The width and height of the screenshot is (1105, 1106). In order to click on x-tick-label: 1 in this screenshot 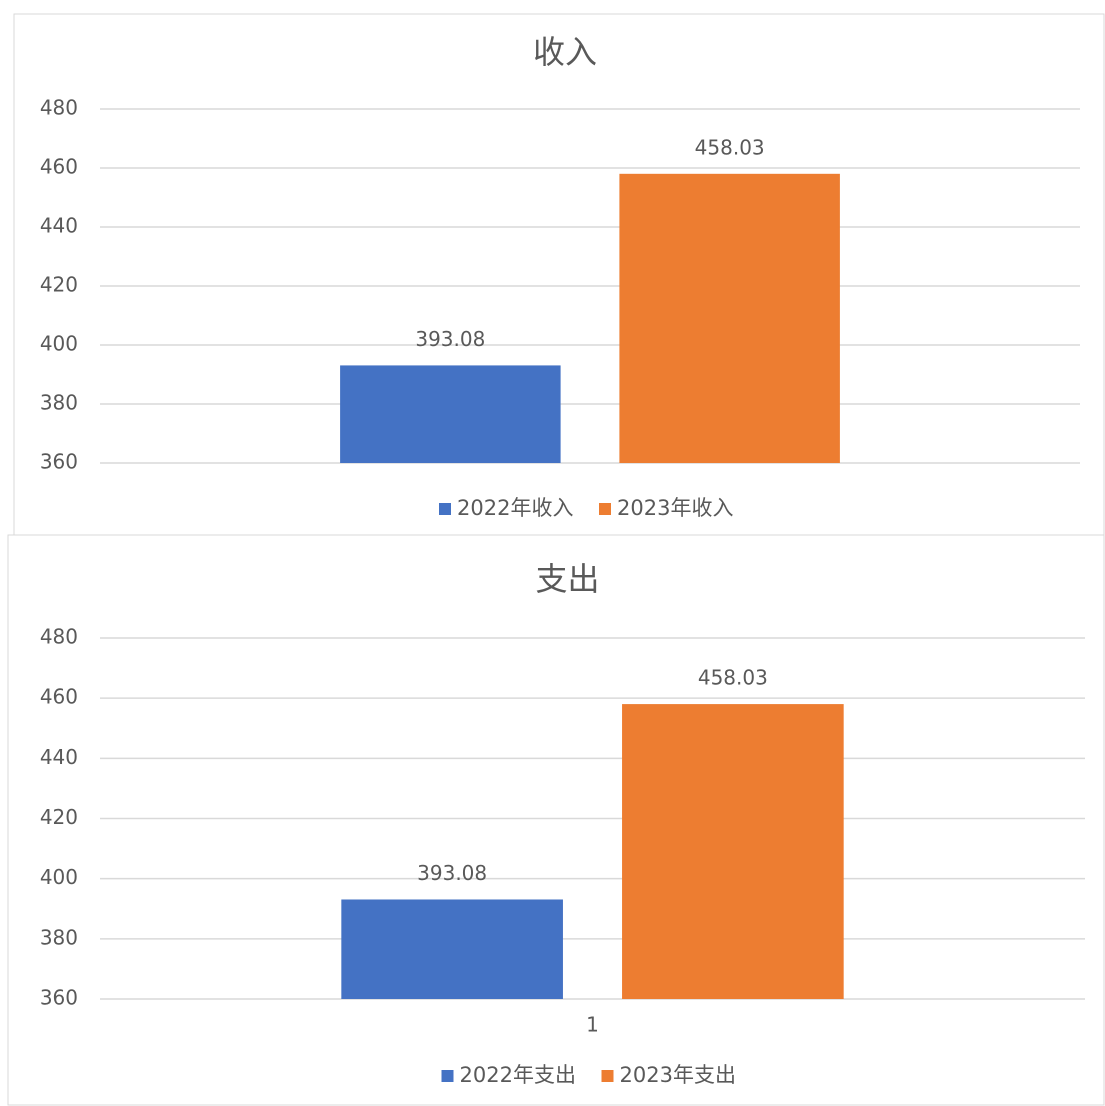, I will do `click(592, 1025)`.